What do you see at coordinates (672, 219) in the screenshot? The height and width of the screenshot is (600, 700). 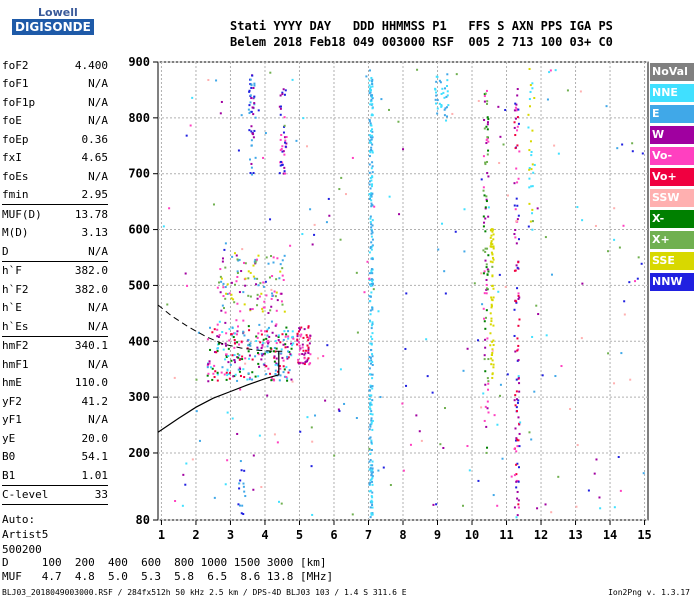 I see `legend-item: X-` at bounding box center [672, 219].